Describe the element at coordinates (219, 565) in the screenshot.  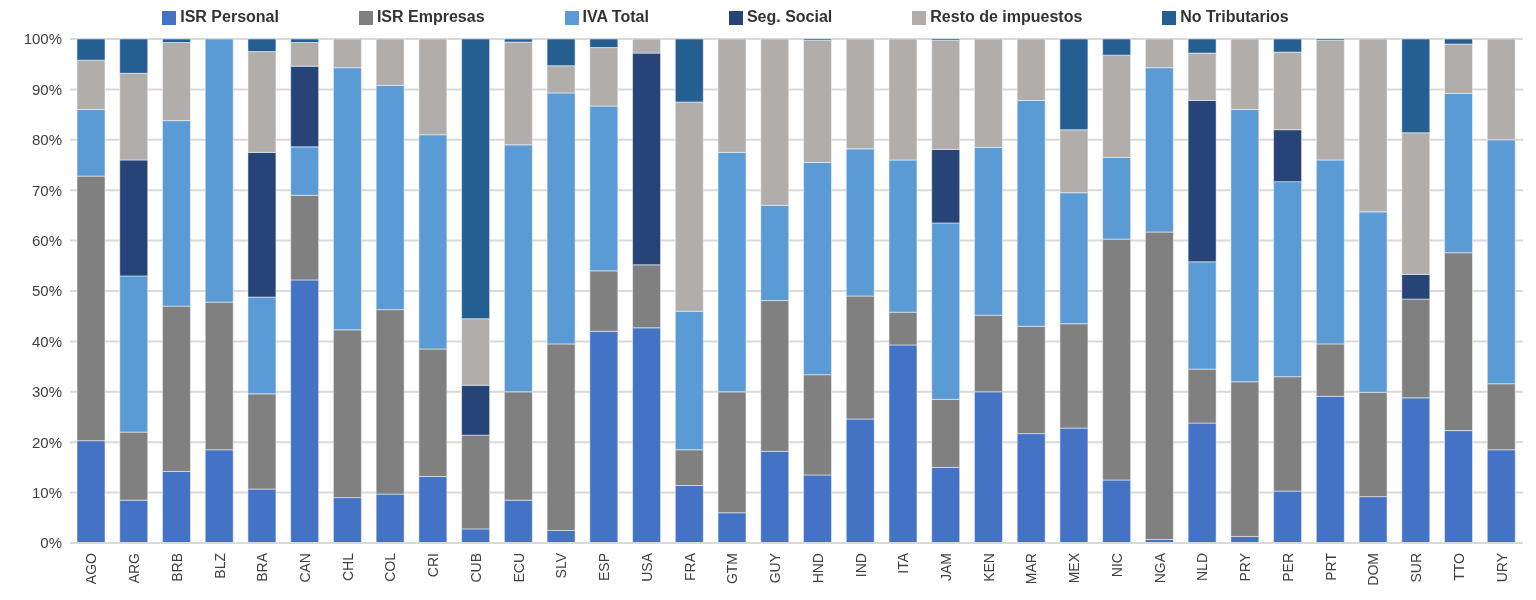
I see `x-tick-label: BLZ` at that location.